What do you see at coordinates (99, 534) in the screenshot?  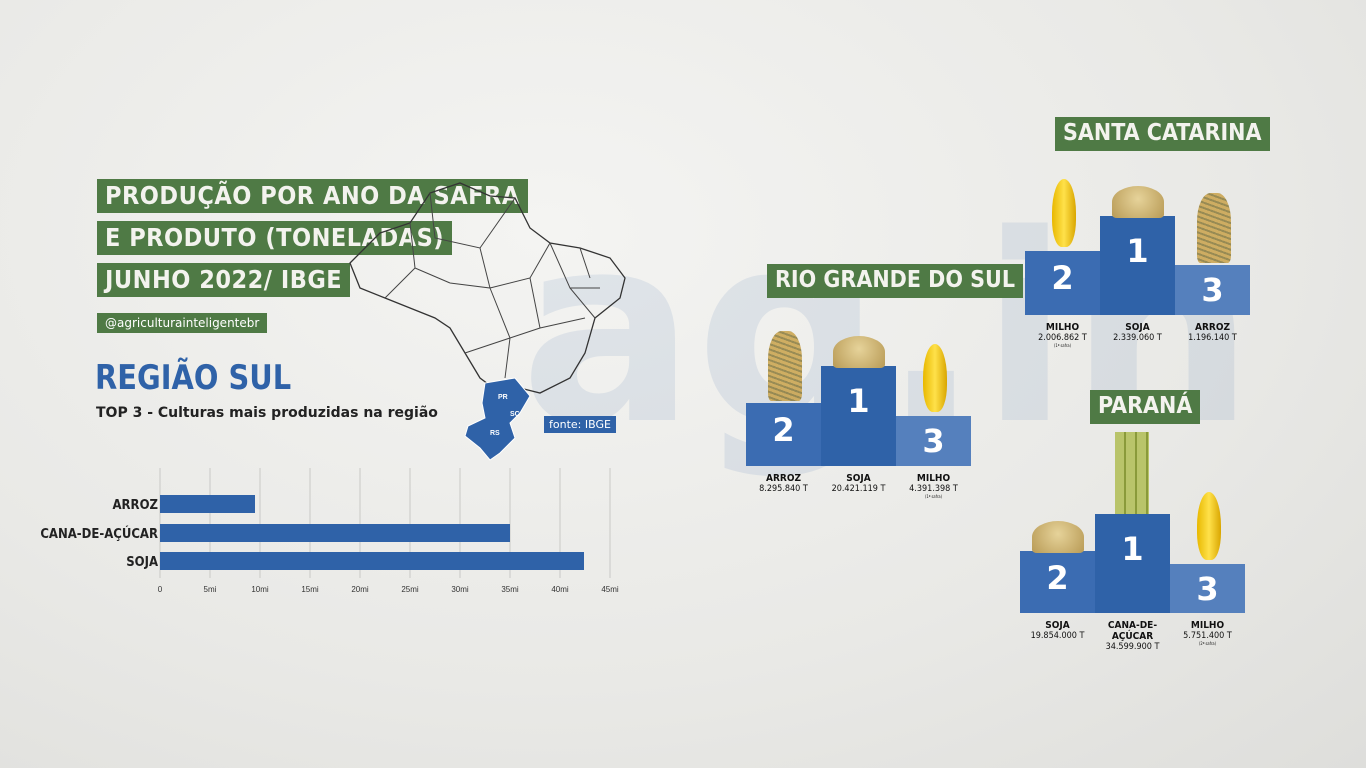 I see `category-label: CANA-DE-AÇÚCAR` at bounding box center [99, 534].